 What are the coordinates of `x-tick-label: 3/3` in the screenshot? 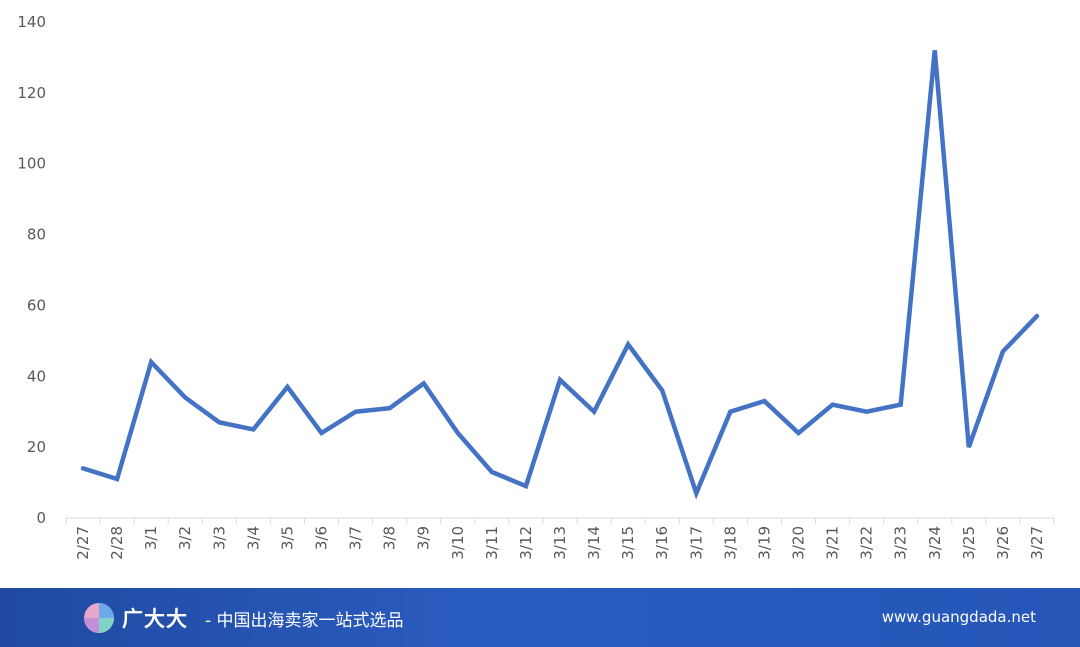 It's located at (219, 538).